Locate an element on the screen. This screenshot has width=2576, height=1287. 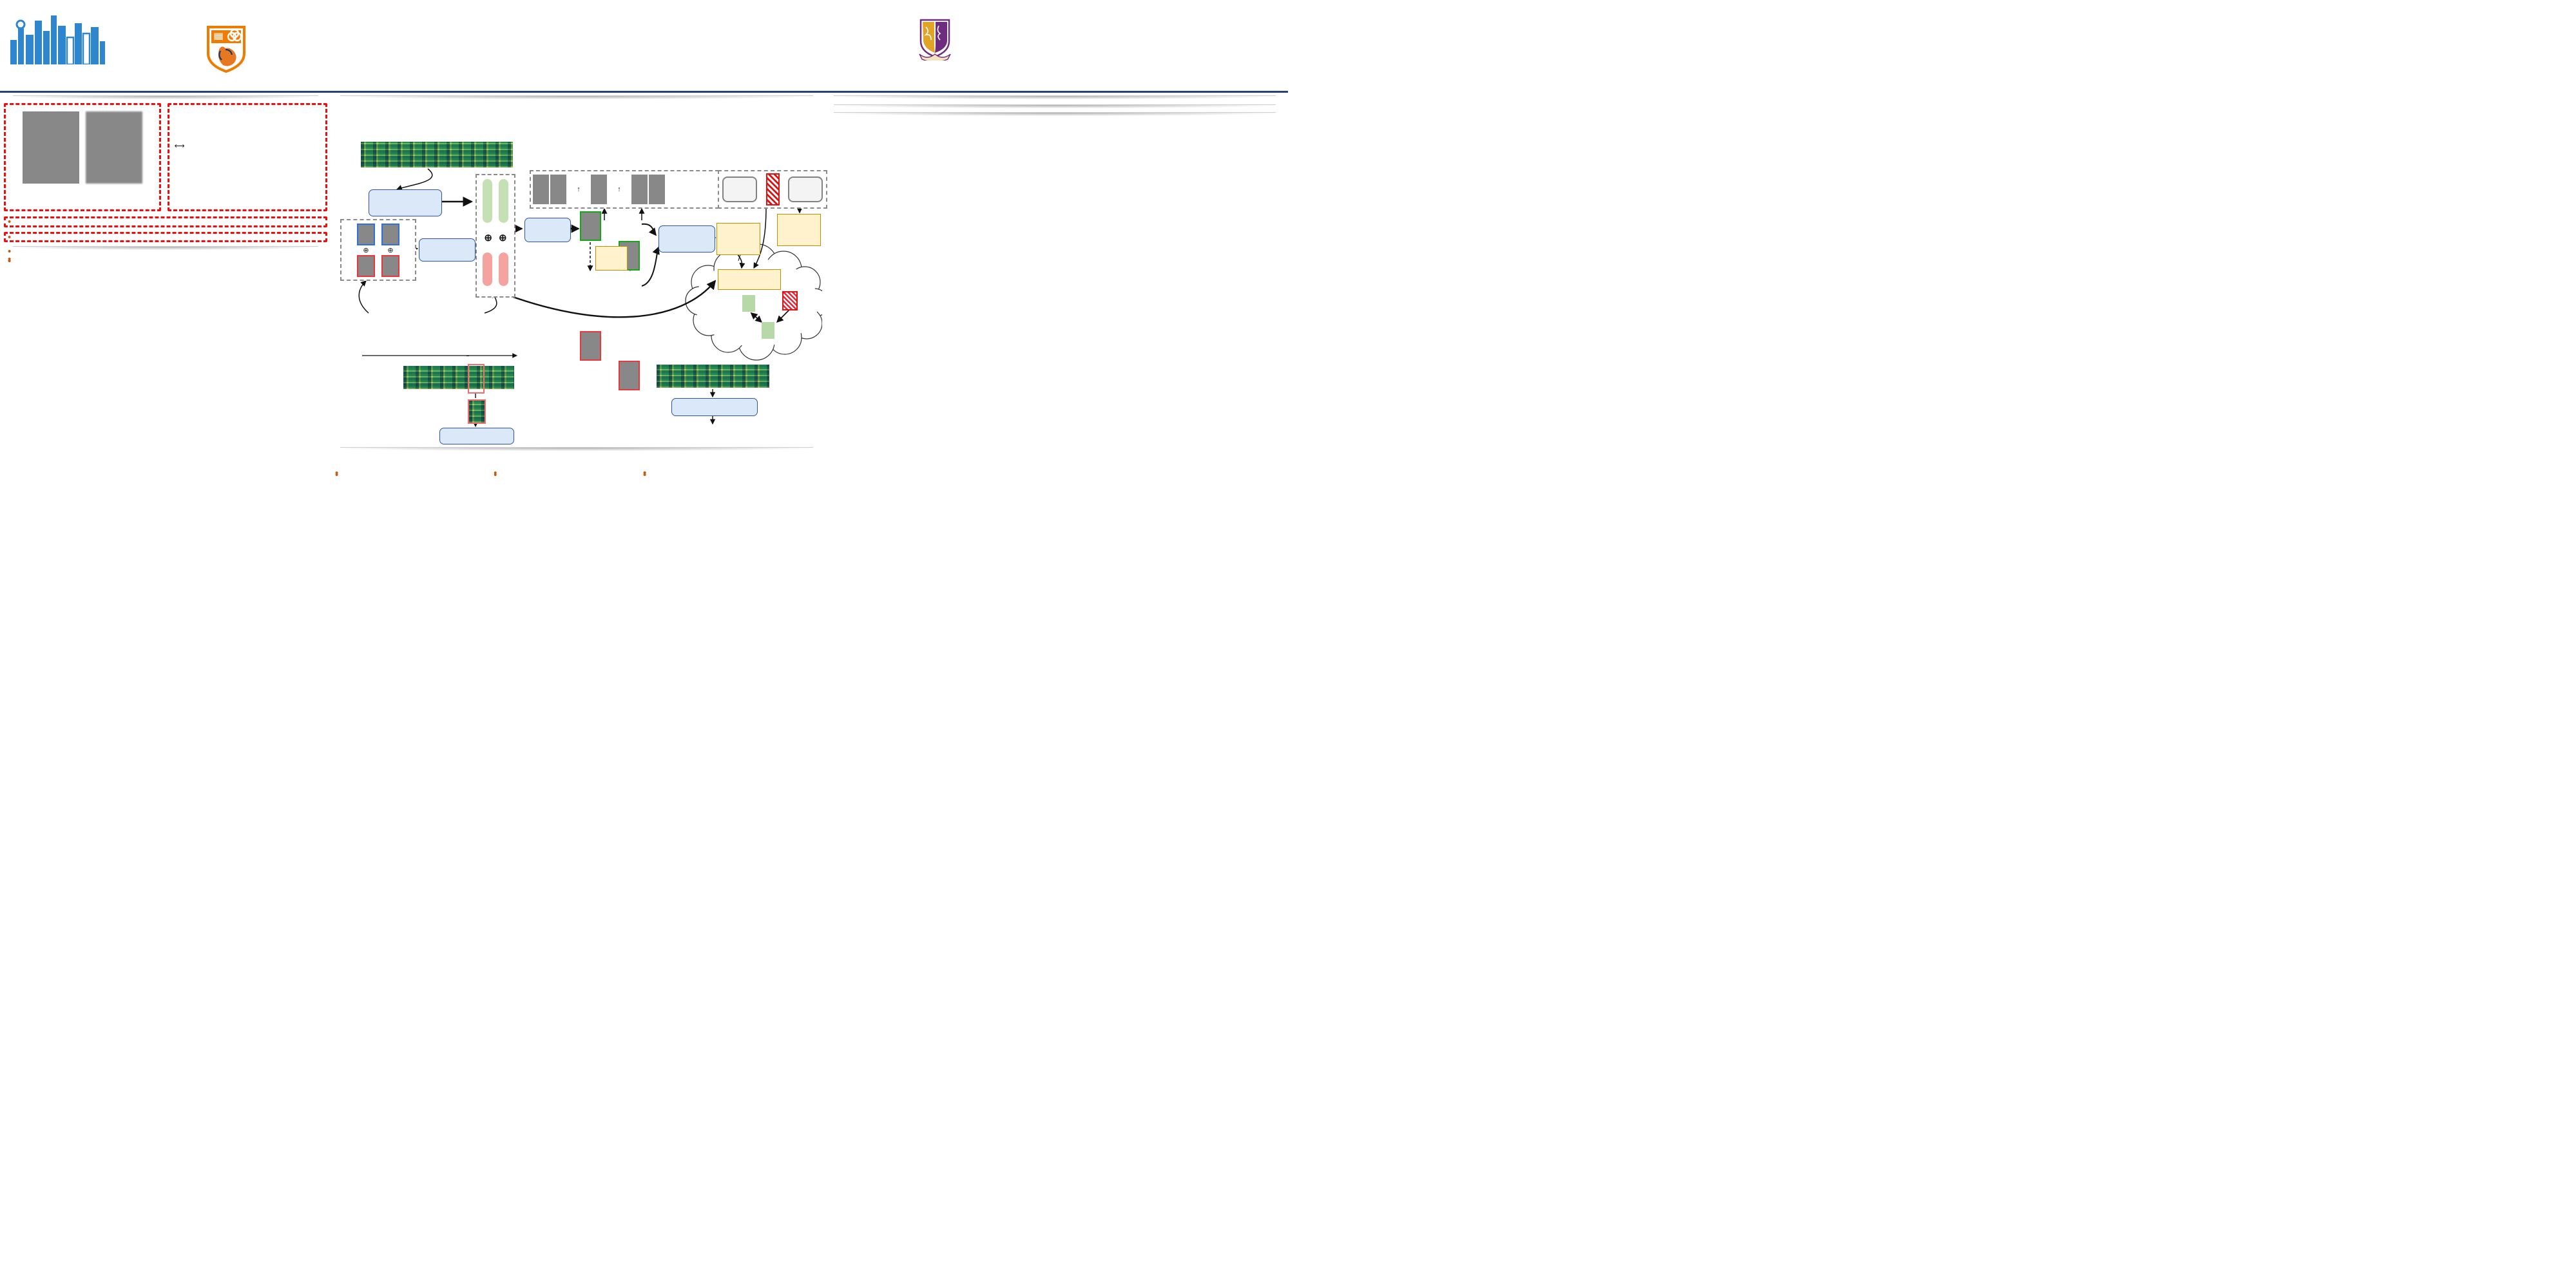
header-rule is located at coordinates (644, 92).